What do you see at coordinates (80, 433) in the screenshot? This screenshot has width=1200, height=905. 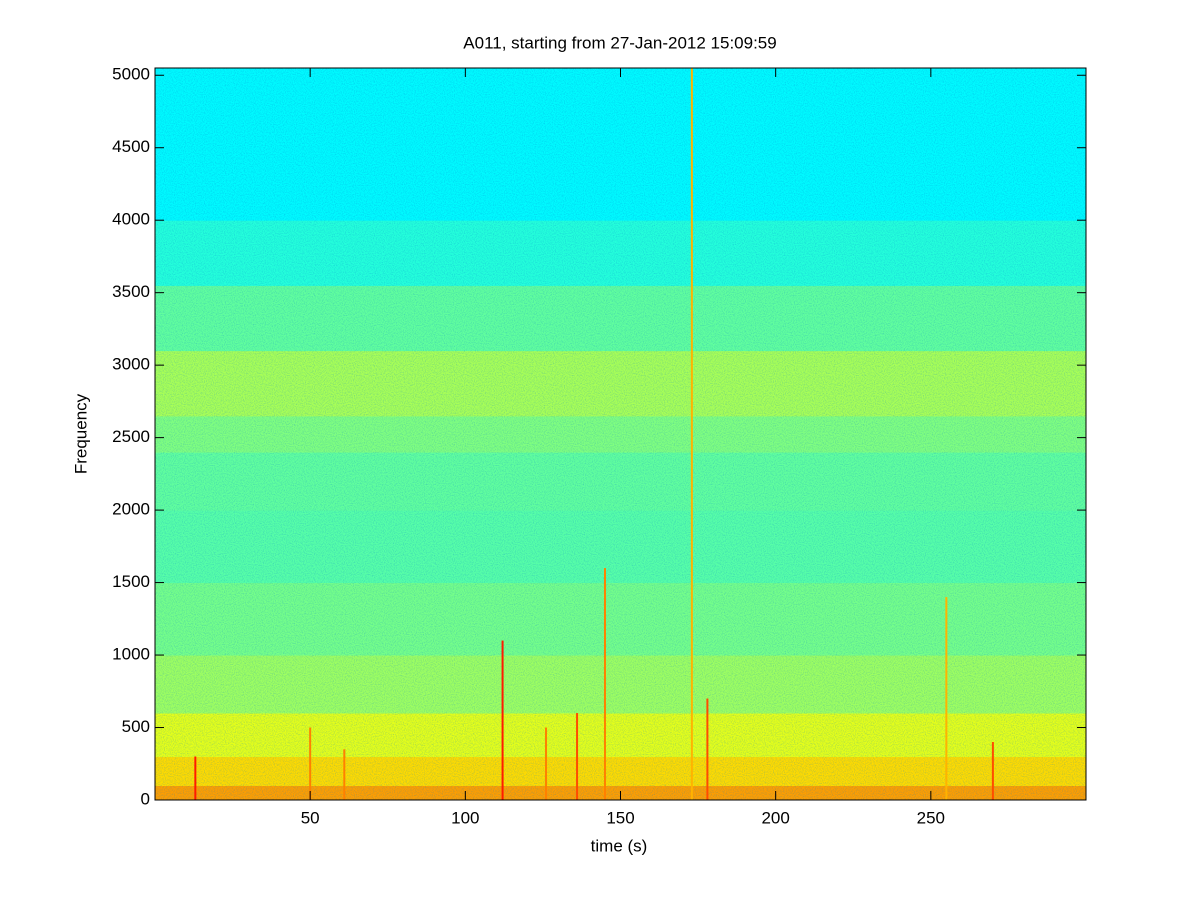 I see `y-axis-label: Frequency` at bounding box center [80, 433].